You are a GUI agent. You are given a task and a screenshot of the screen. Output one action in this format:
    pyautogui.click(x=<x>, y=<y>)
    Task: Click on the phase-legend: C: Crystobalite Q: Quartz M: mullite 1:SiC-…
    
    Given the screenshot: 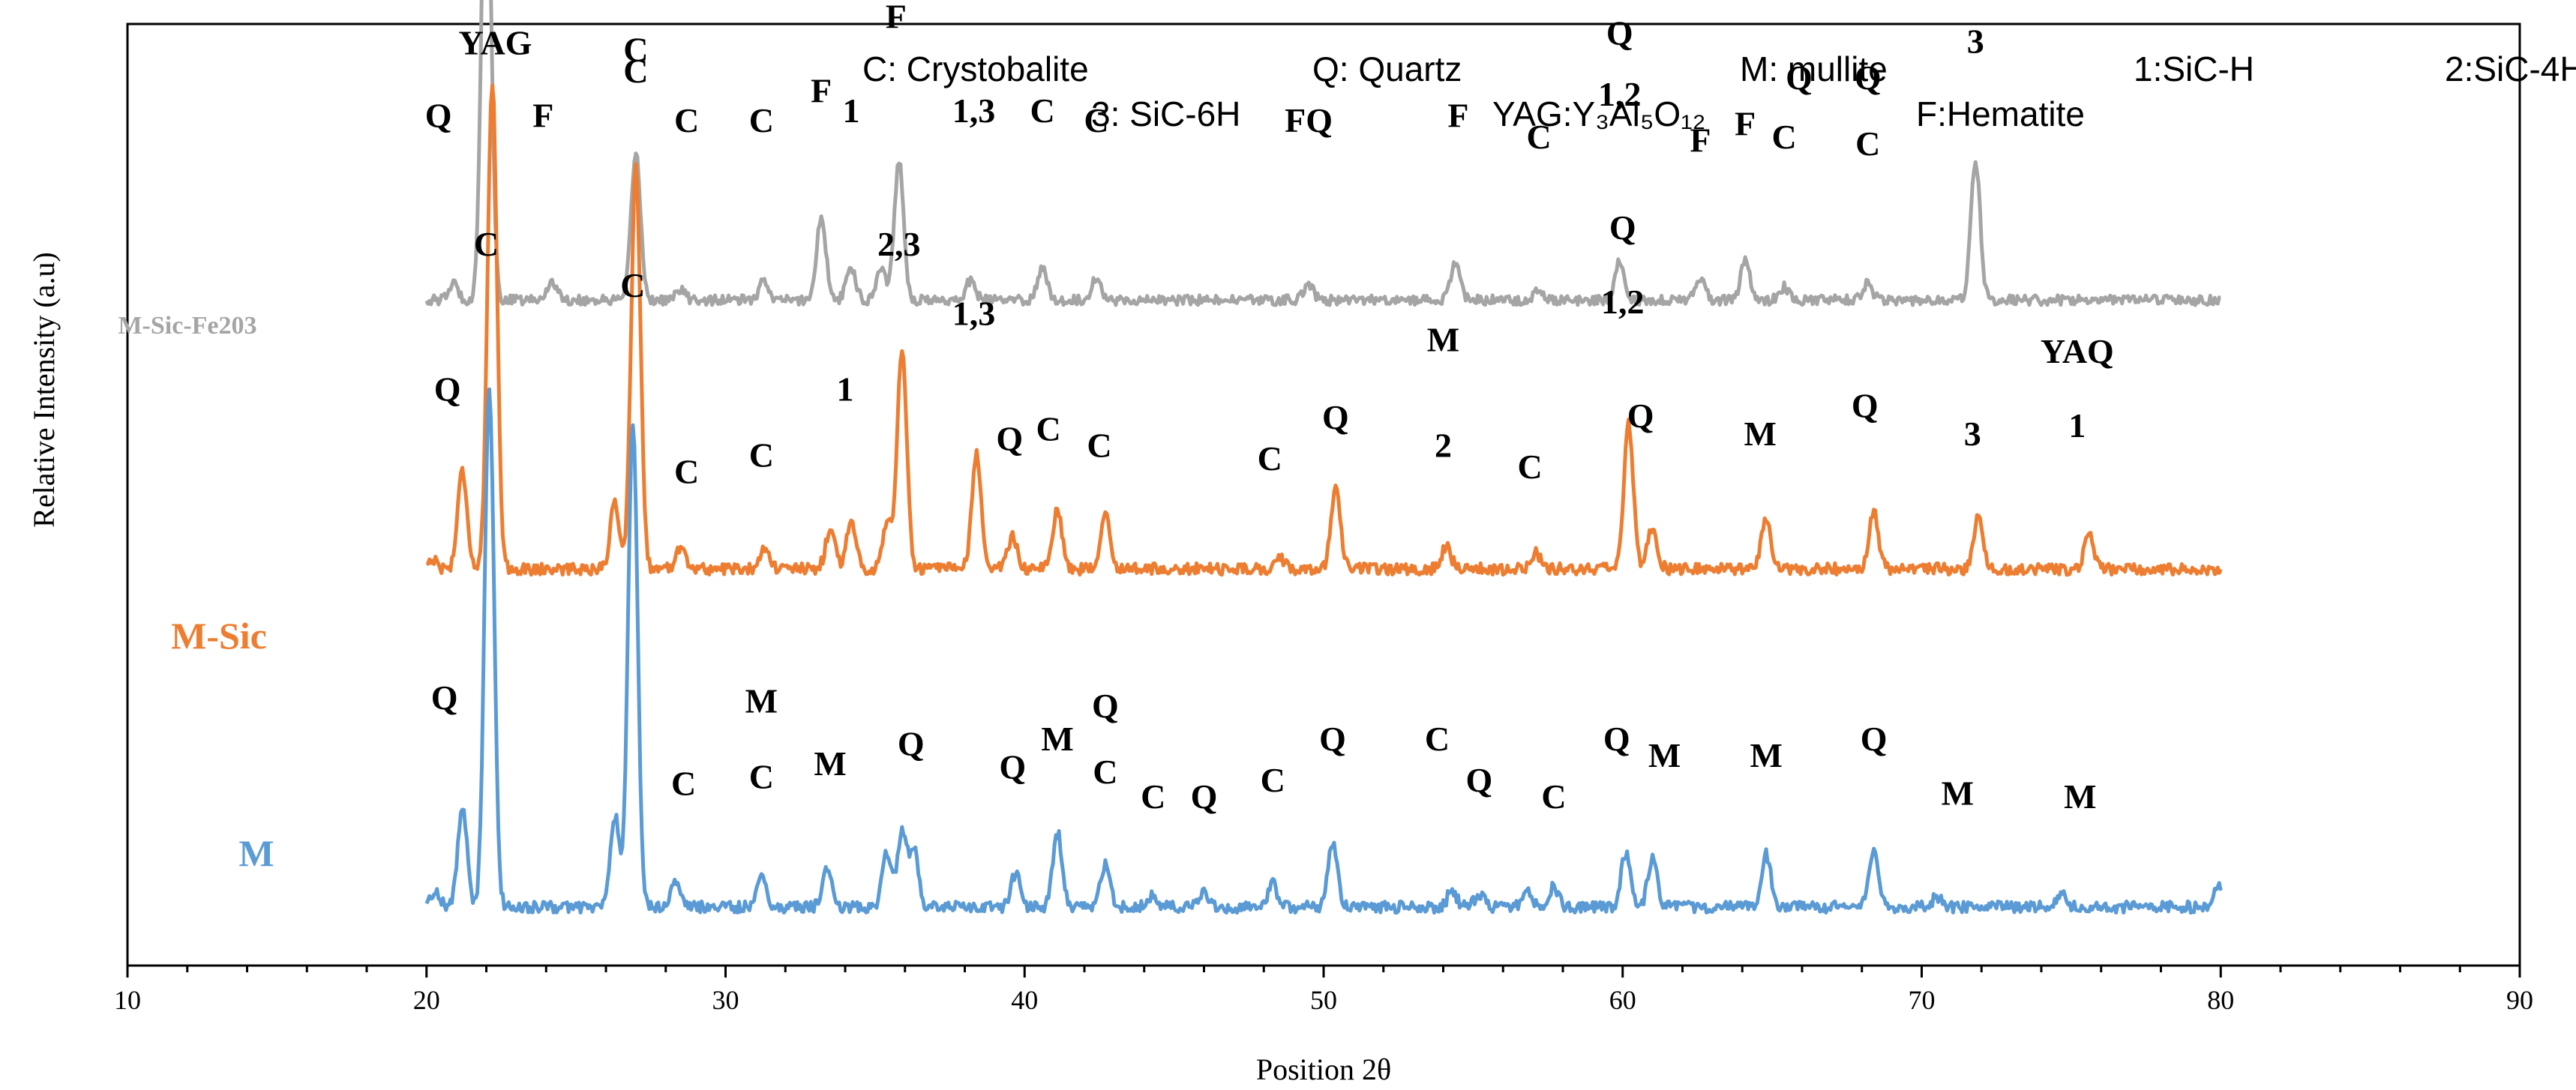 What is the action you would take?
    pyautogui.click(x=1719, y=91)
    